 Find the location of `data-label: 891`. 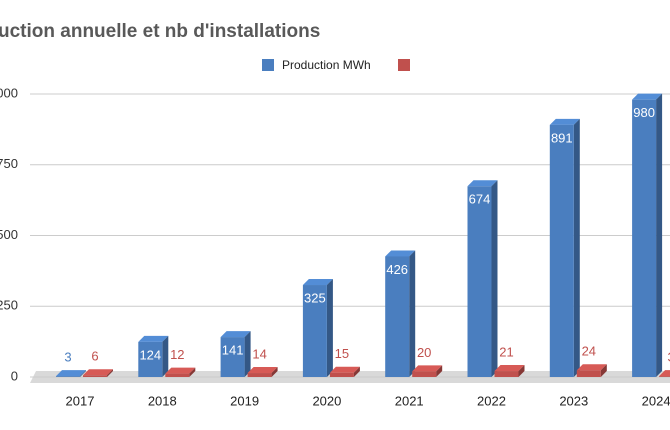

data-label: 891 is located at coordinates (562, 137).